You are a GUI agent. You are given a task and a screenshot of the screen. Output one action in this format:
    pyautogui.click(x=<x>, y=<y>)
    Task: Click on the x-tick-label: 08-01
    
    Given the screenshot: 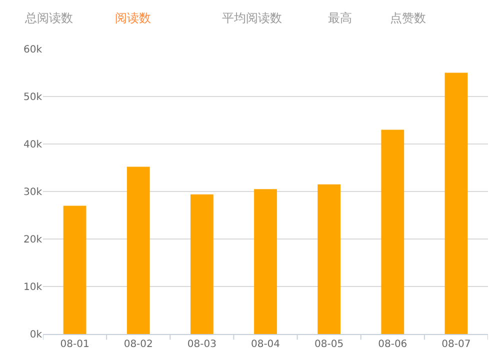 What is the action you would take?
    pyautogui.click(x=75, y=344)
    